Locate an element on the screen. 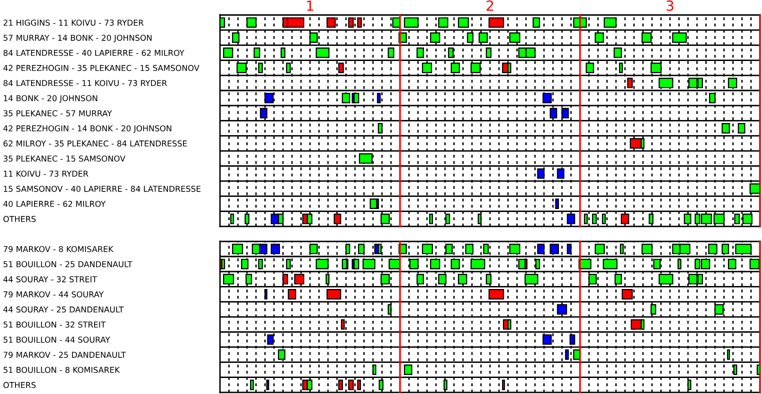 The image size is (762, 394). y-tick-label: 79 MARKOV - 44 SOURAY is located at coordinates (54, 294).